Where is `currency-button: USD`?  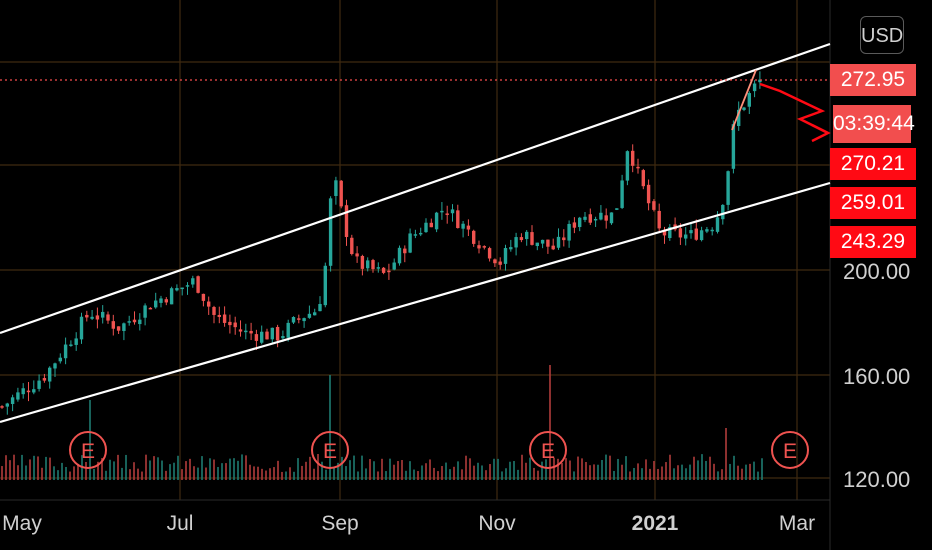
currency-button: USD is located at coordinates (882, 35).